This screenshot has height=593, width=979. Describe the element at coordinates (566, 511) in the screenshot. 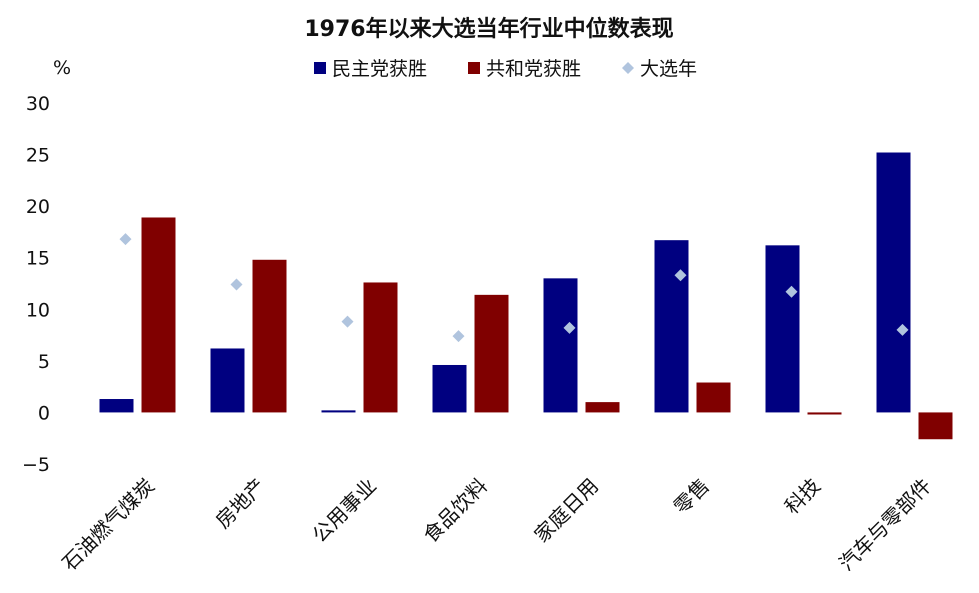

I see `x-category-label: 家庭日用` at that location.